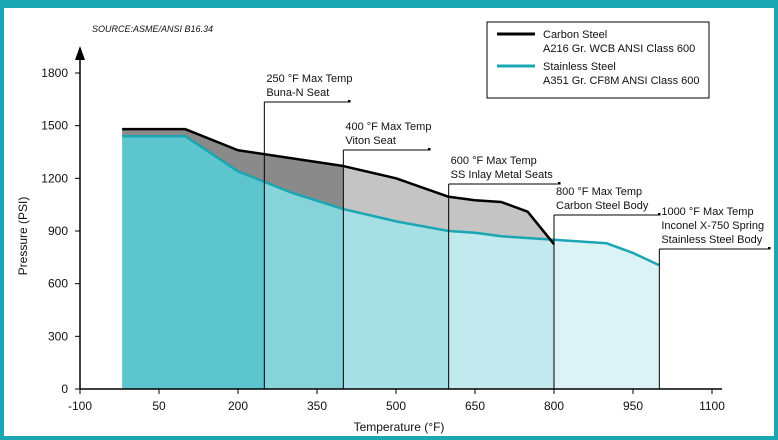 The height and width of the screenshot is (440, 778). I want to click on annotation-text-600-2: SS Inlay Metal Seats, so click(502, 175).